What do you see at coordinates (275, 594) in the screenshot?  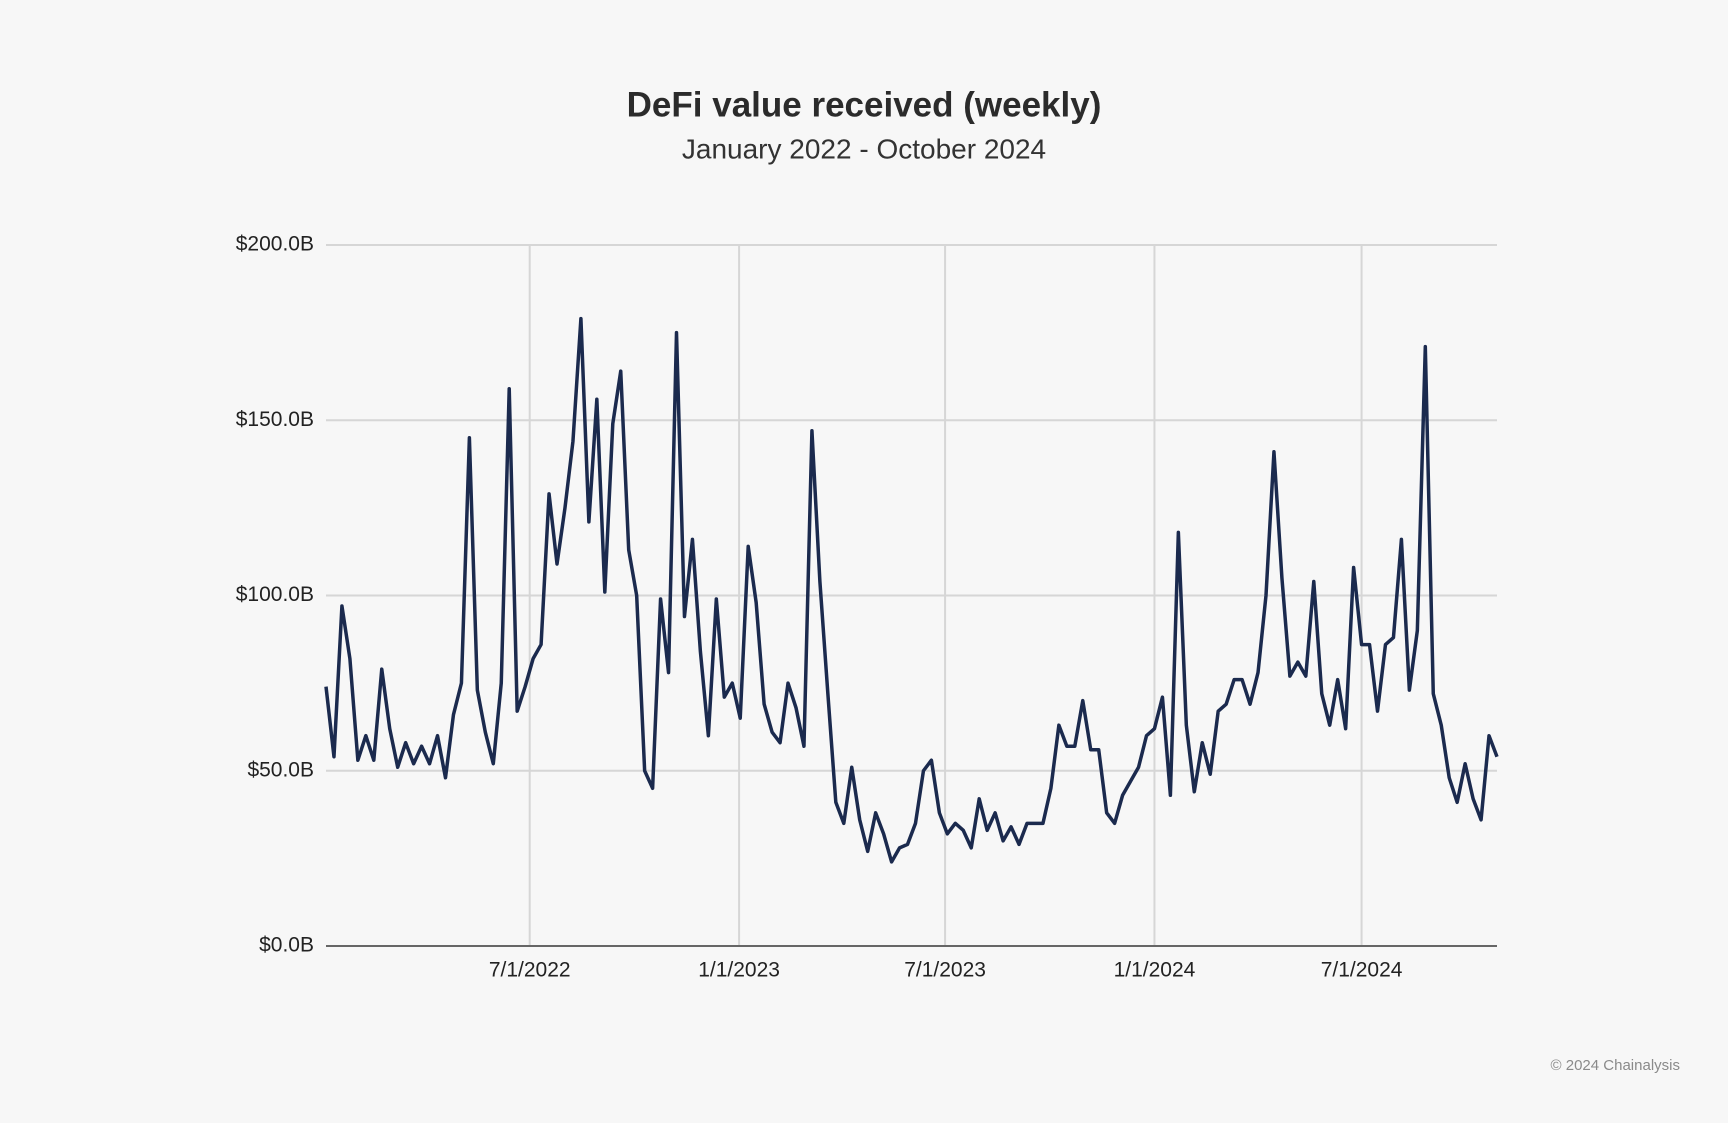 I see `y-tick-label: $100.0B` at bounding box center [275, 594].